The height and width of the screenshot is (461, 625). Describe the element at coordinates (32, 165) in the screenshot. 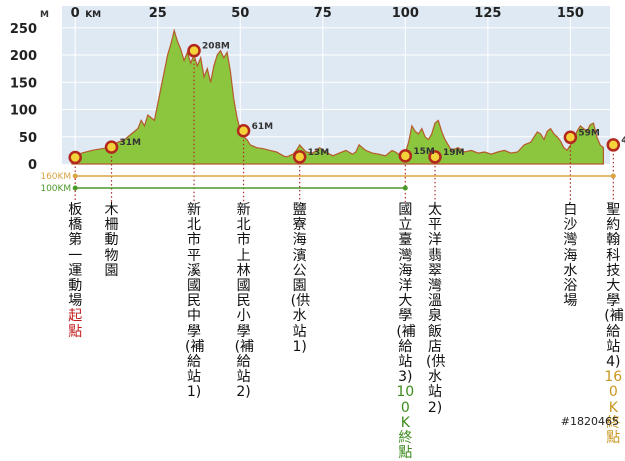

I see `y-tick-label: 0` at that location.